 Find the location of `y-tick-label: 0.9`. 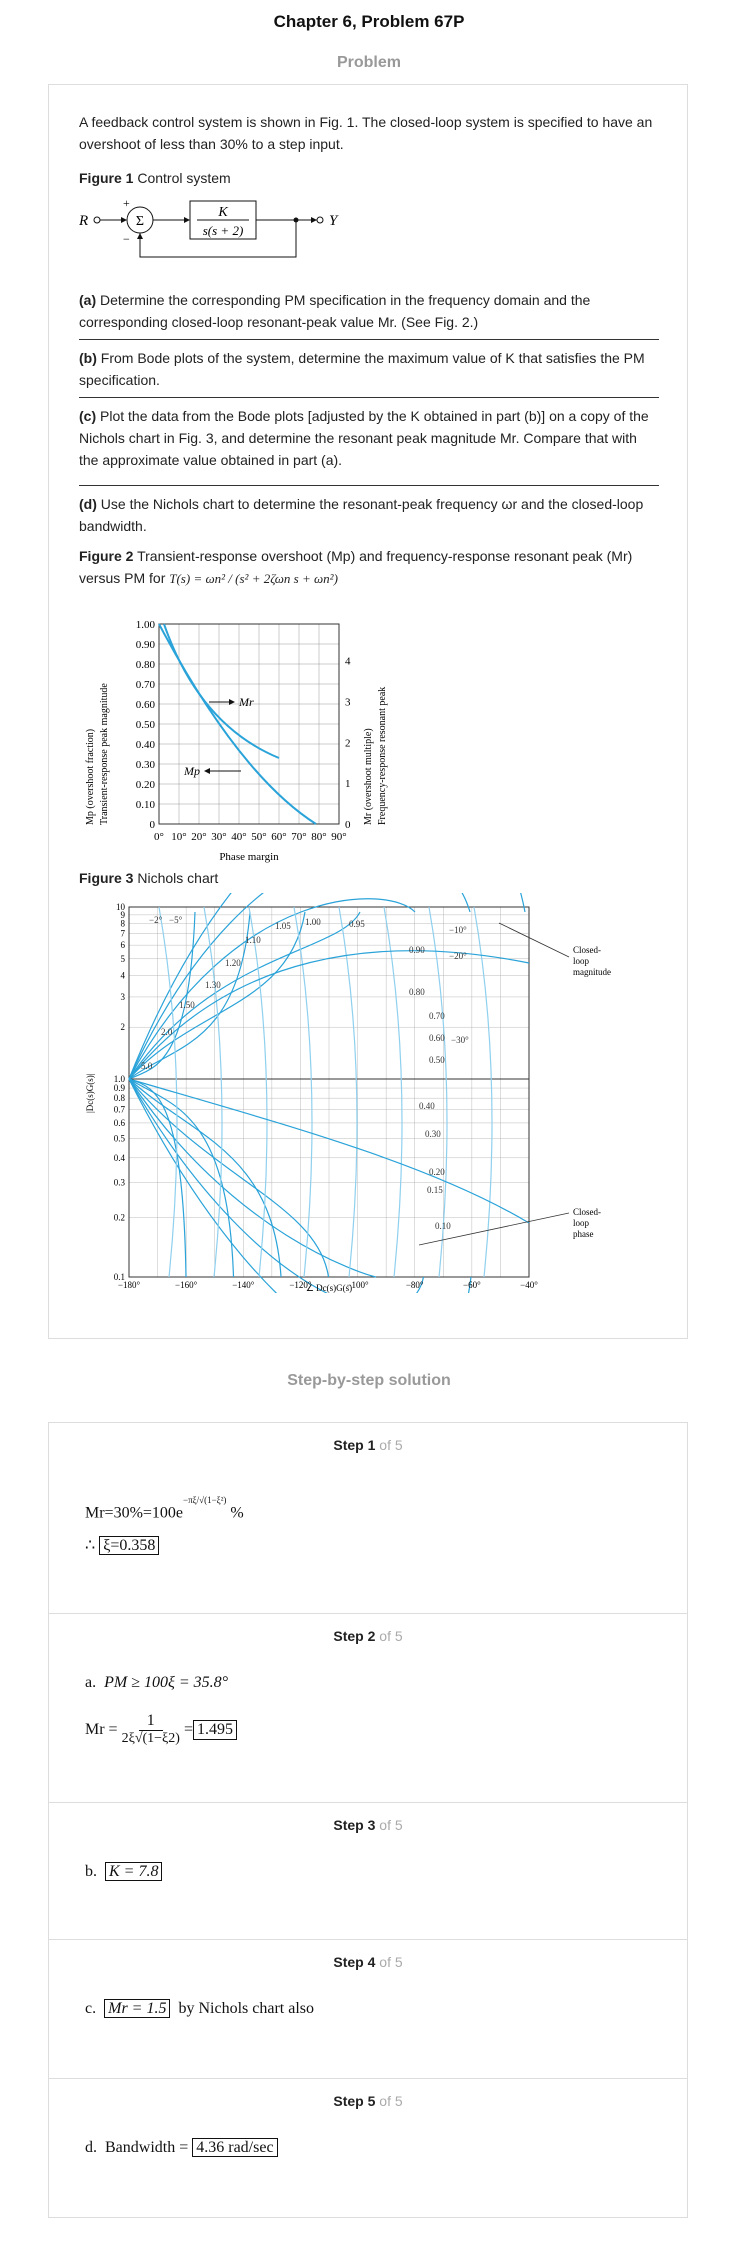

y-tick-label: 0.9 is located at coordinates (120, 1088).